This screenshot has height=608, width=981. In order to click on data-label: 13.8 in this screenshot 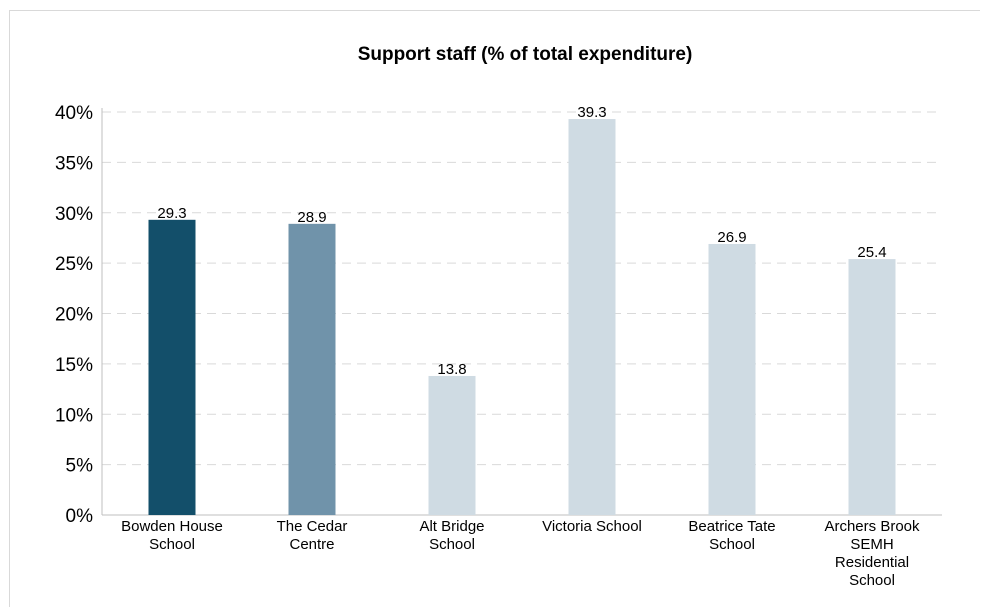, I will do `click(451, 369)`.